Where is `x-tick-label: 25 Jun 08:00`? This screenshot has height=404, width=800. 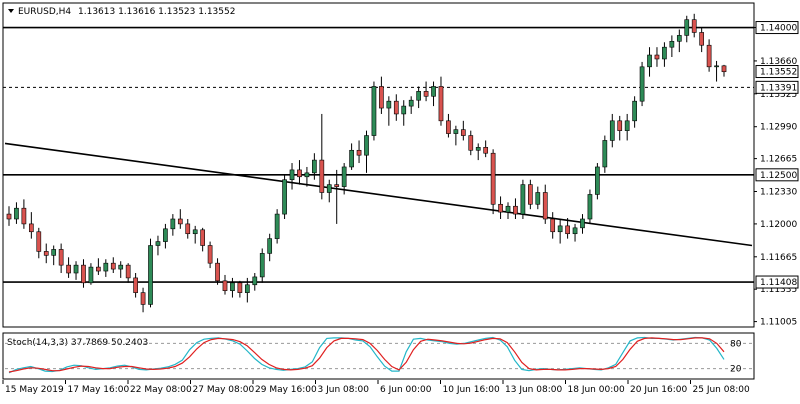 x-tick-label: 25 Jun 08:00 is located at coordinates (721, 390).